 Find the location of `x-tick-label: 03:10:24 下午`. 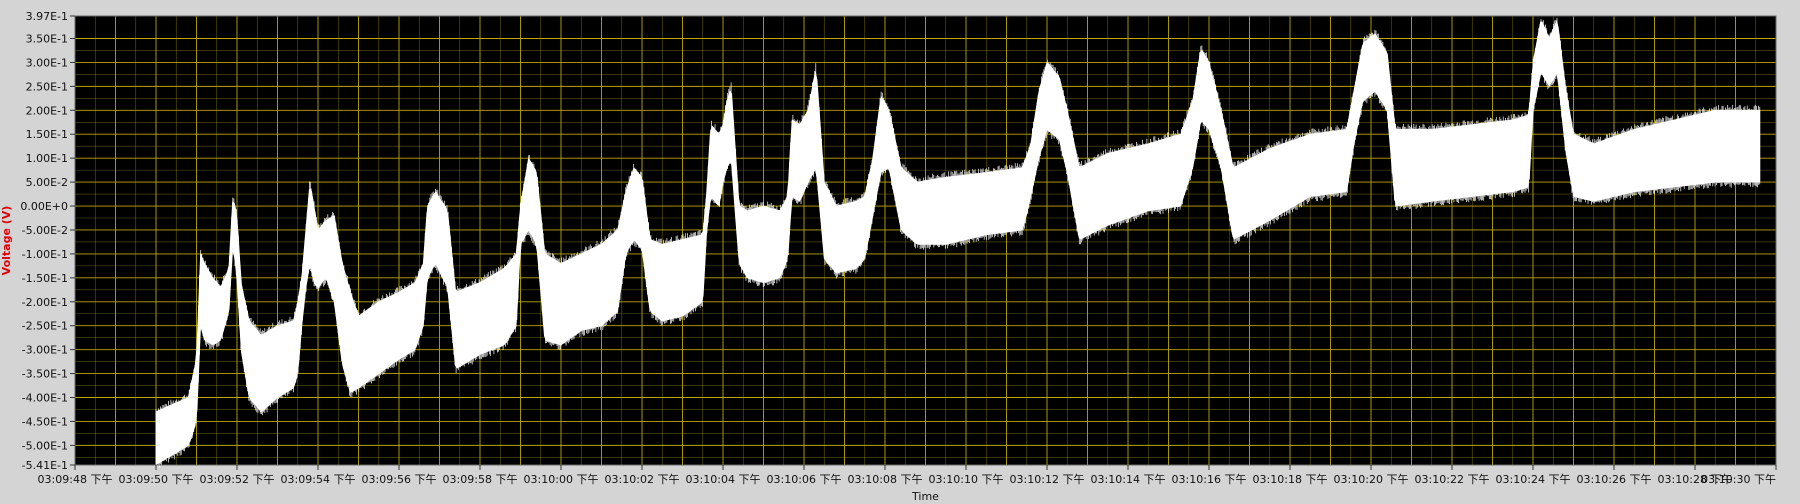

x-tick-label: 03:10:24 下午 is located at coordinates (1533, 479).